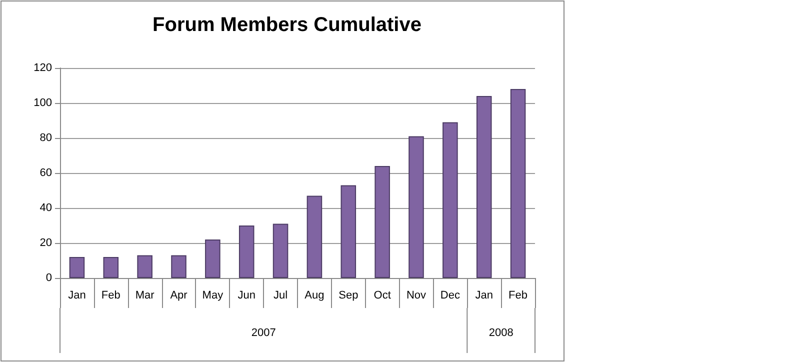 The height and width of the screenshot is (363, 800). Describe the element at coordinates (43, 68) in the screenshot. I see `y-tick-label: 120` at that location.